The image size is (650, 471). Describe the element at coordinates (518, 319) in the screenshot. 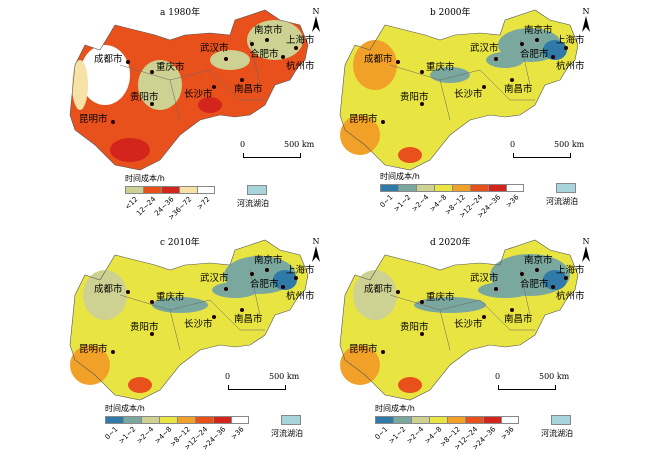

I see `city-label: 南昌市` at that location.